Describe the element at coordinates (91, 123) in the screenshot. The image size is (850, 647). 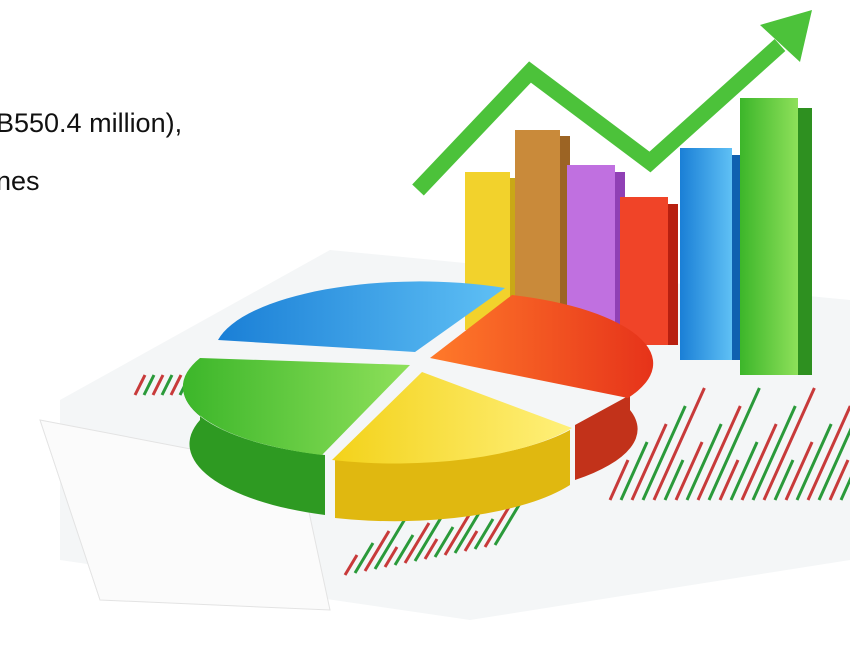
I see `text-line: B550.4 million),` at that location.